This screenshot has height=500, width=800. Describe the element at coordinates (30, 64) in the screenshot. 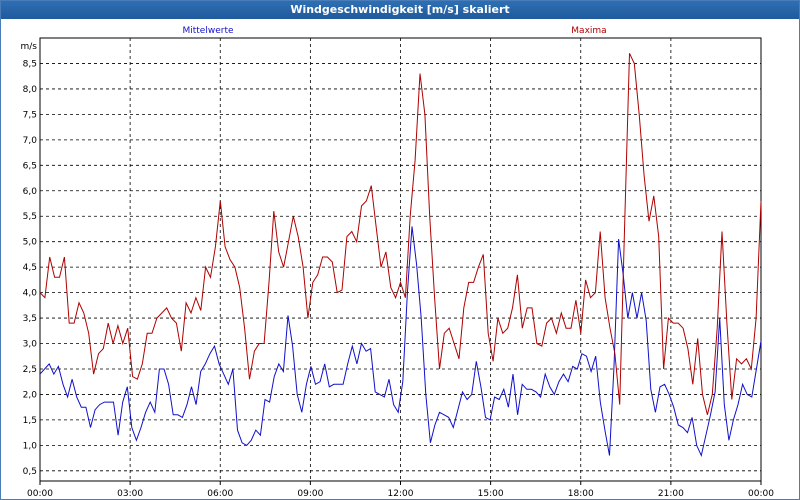

I see `y-tick-label: 8,5` at that location.